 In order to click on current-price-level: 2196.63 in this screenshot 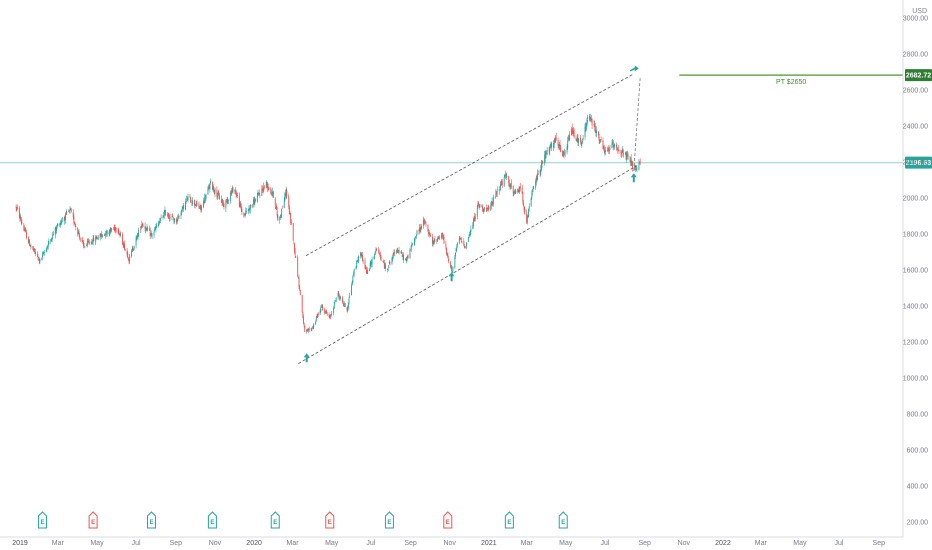, I will do `click(466, 162)`.